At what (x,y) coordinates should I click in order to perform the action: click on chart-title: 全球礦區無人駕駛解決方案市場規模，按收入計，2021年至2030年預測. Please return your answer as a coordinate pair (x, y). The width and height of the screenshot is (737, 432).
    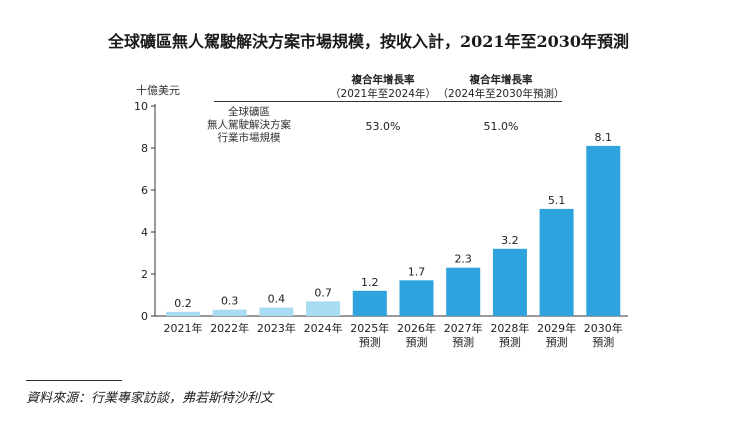
    Looking at the image, I should click on (368, 41).